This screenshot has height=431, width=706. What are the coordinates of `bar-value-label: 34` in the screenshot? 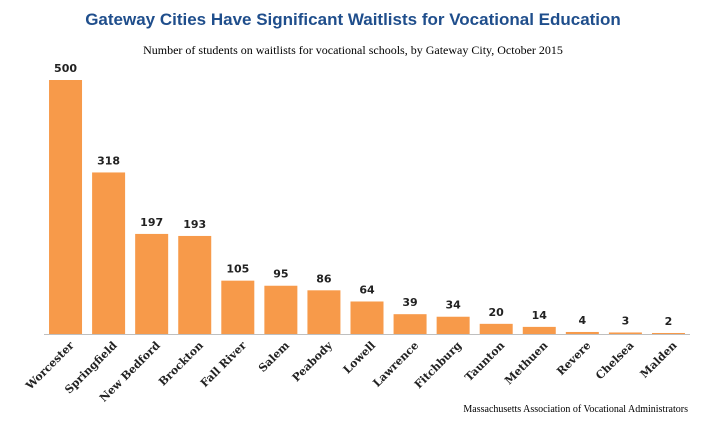 It's located at (453, 305).